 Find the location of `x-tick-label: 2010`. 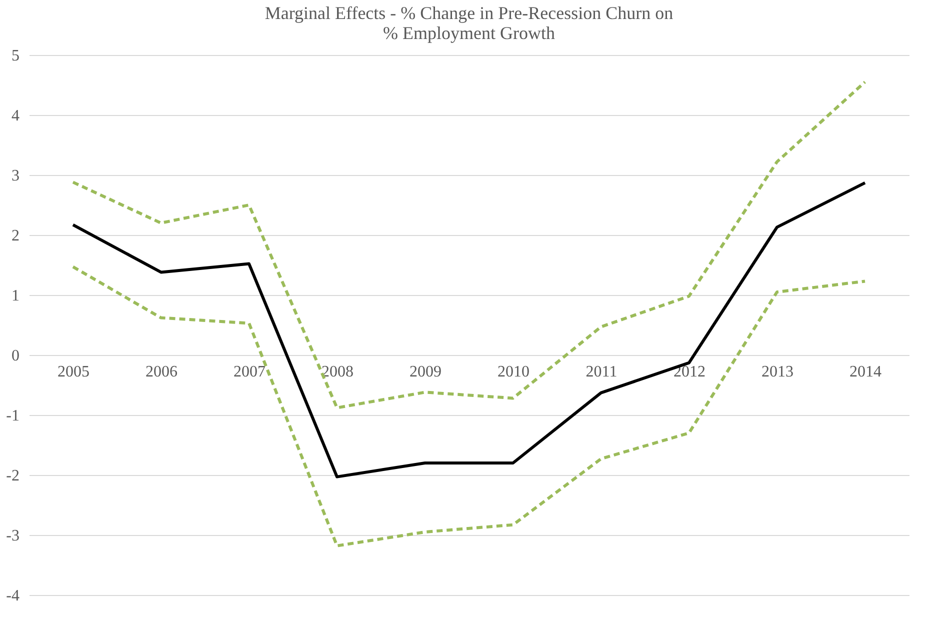

x-tick-label: 2010 is located at coordinates (514, 372).